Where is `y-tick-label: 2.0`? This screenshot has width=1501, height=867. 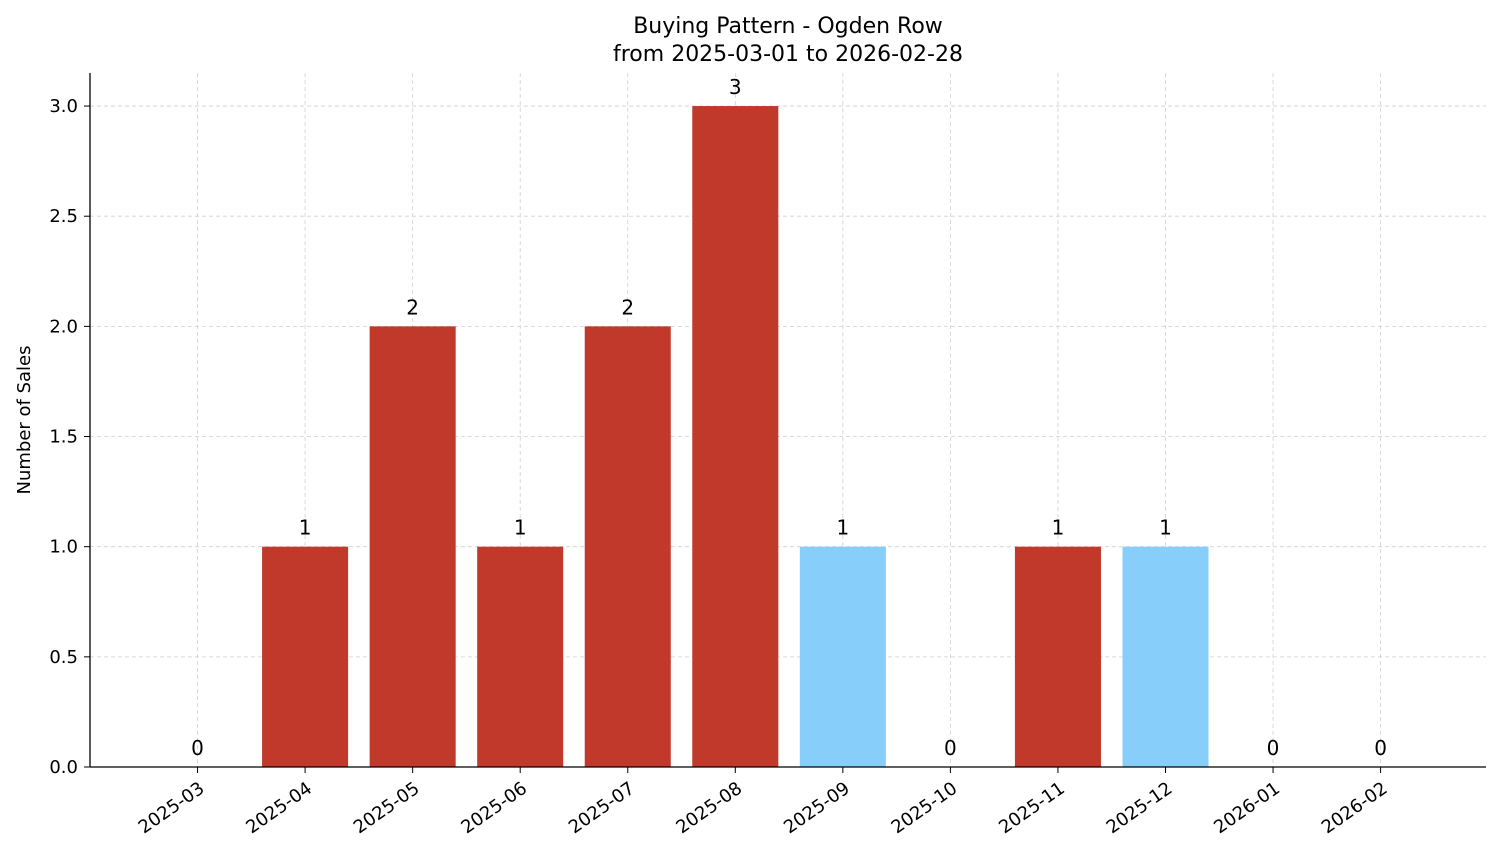 y-tick-label: 2.0 is located at coordinates (63, 326).